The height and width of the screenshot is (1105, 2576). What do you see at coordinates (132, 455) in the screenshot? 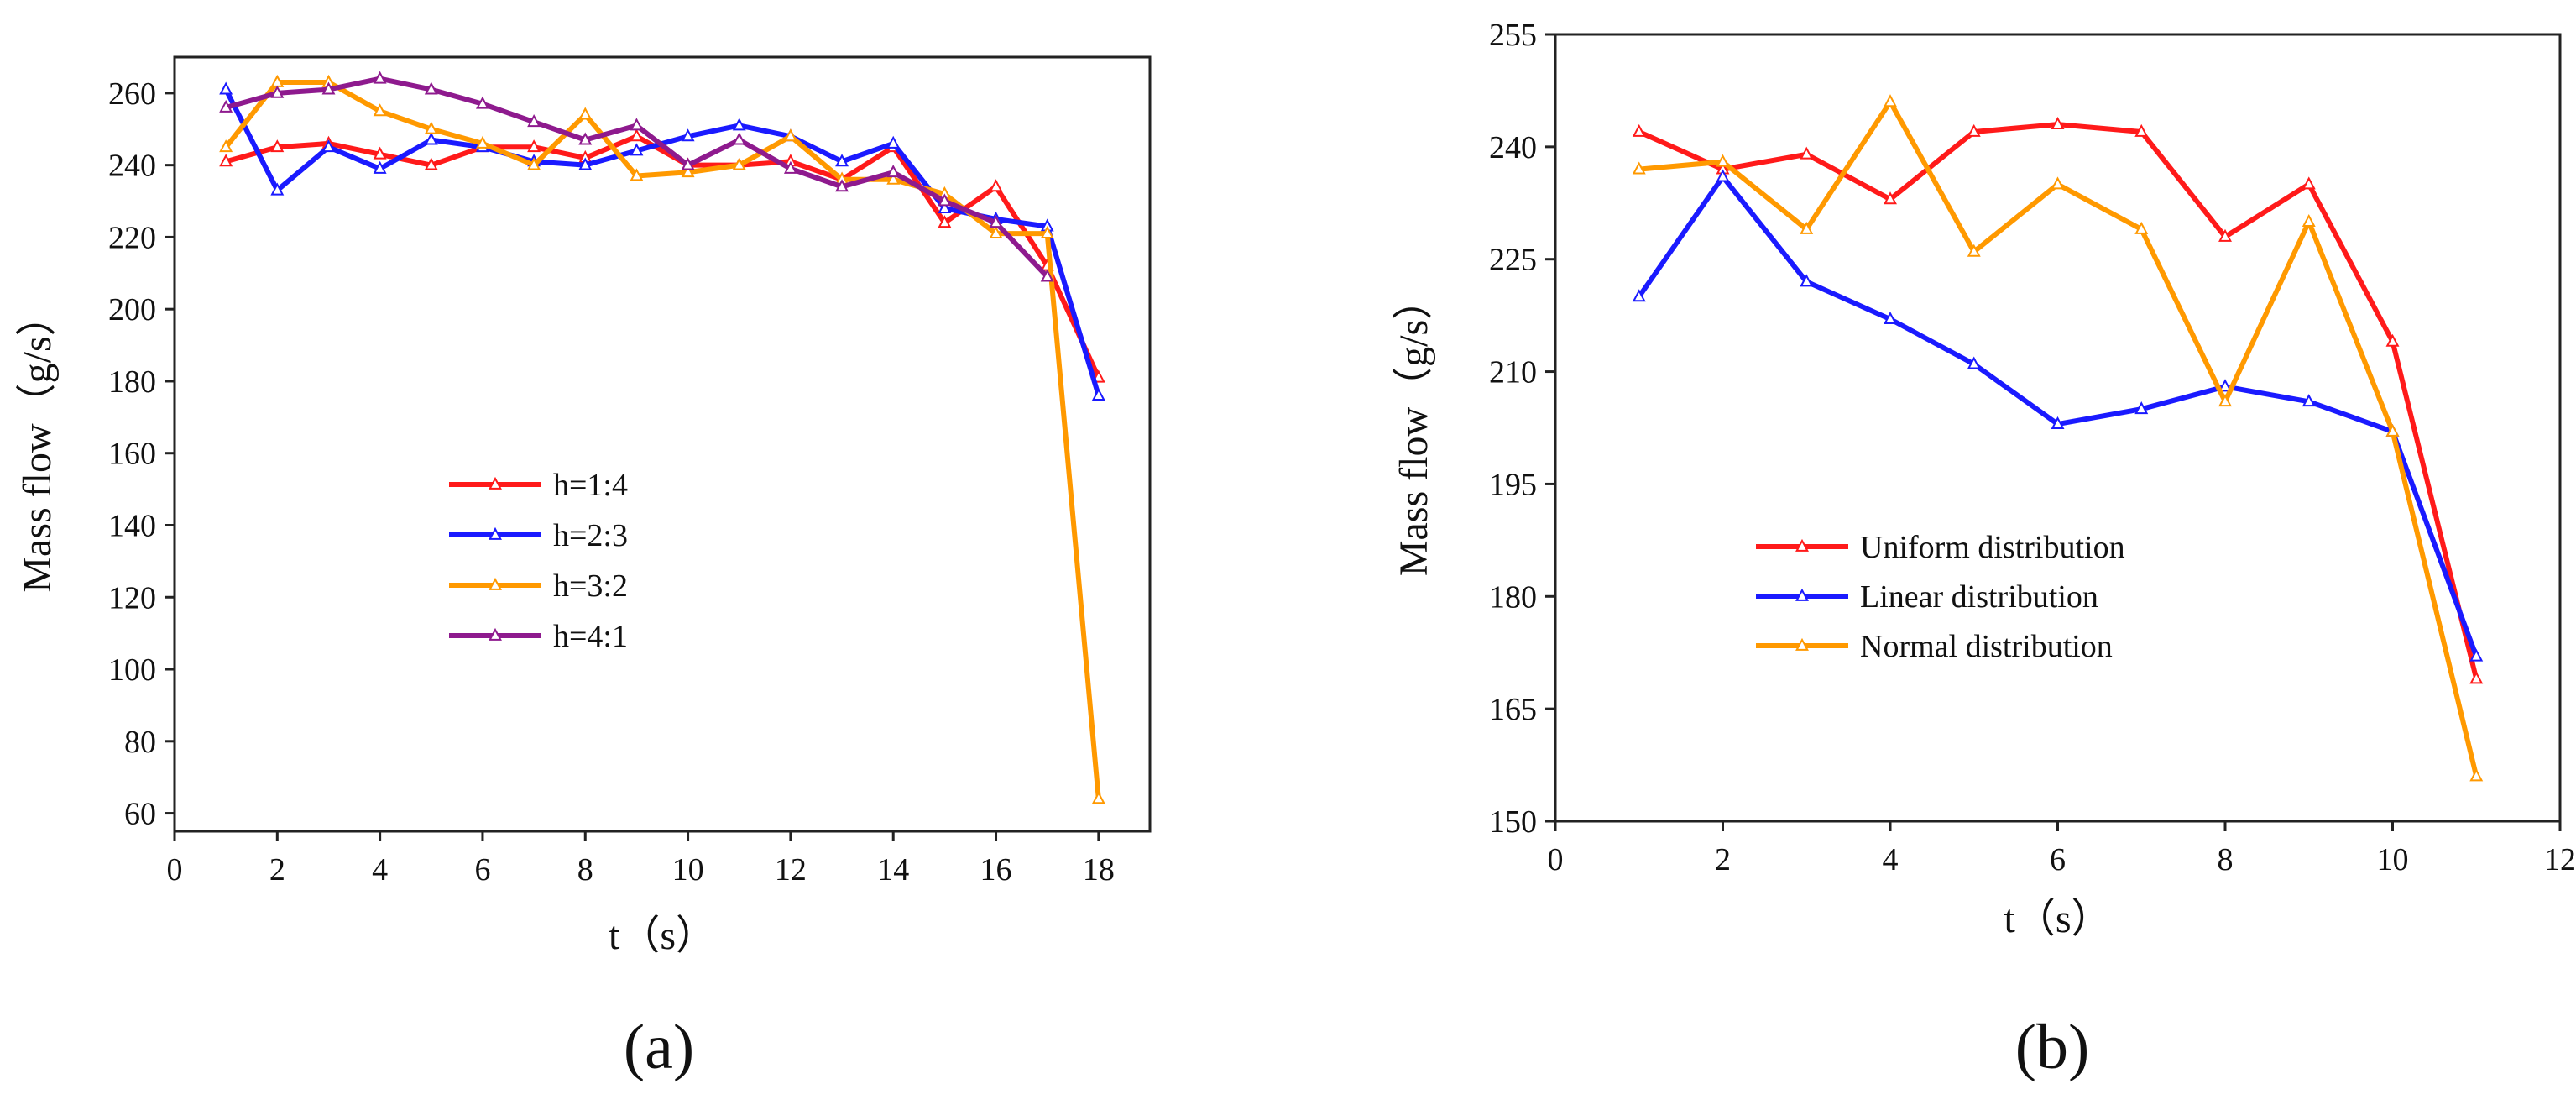
I see `y-tick-label: 160` at bounding box center [132, 455].